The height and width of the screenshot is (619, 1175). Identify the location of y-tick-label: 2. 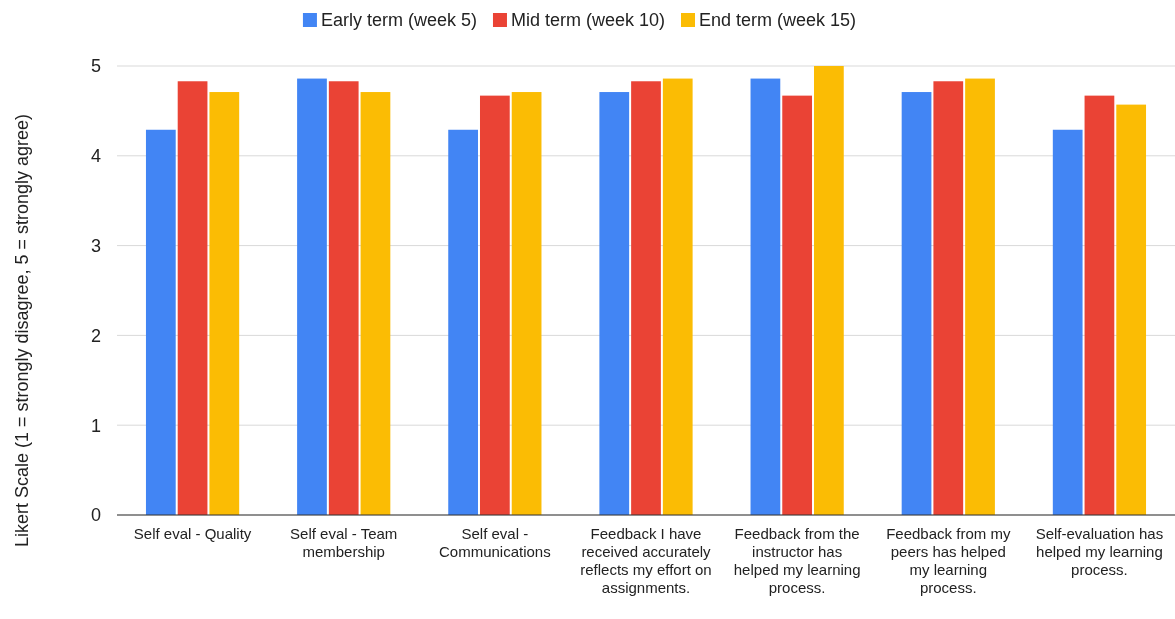
(95, 335).